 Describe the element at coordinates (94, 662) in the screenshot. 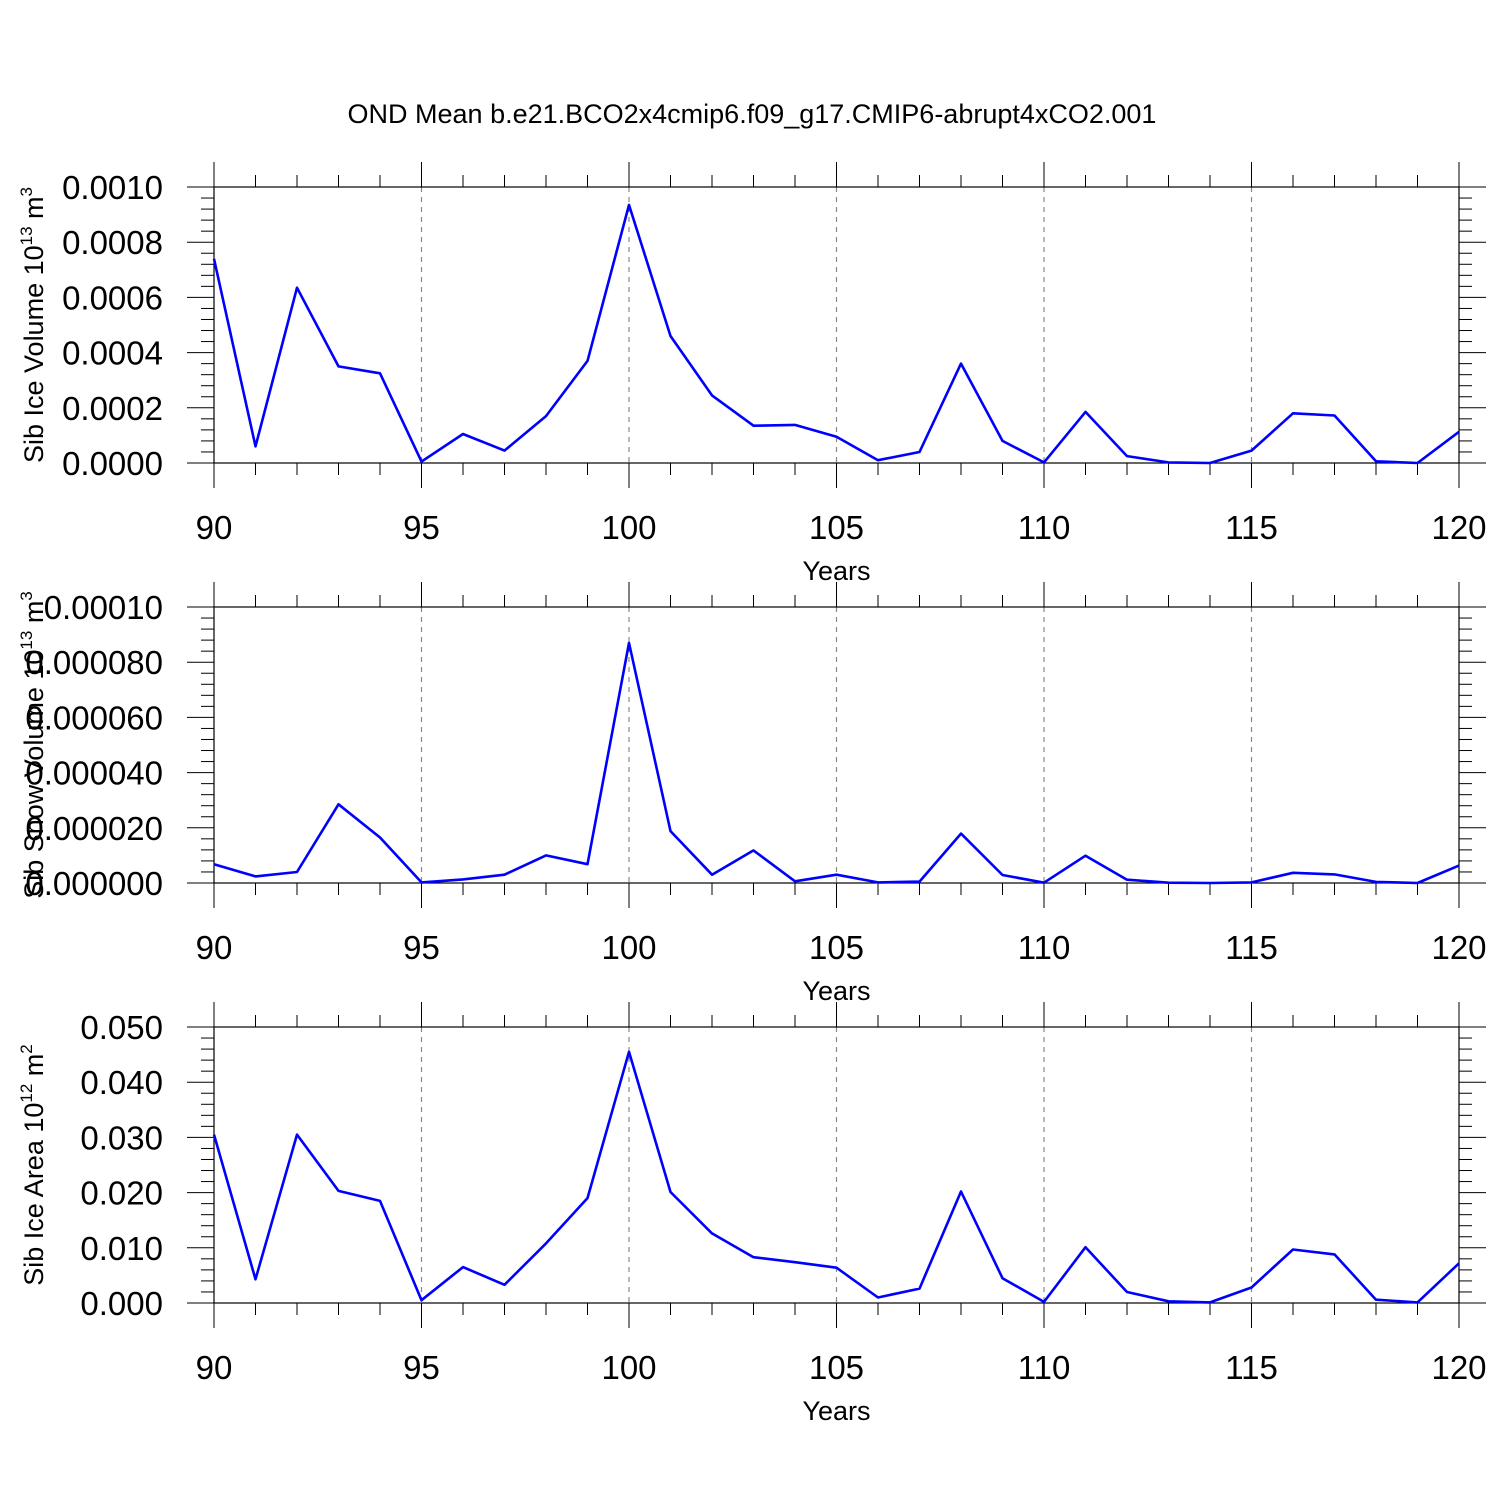

I see `y-tick-label: 0.000080` at that location.